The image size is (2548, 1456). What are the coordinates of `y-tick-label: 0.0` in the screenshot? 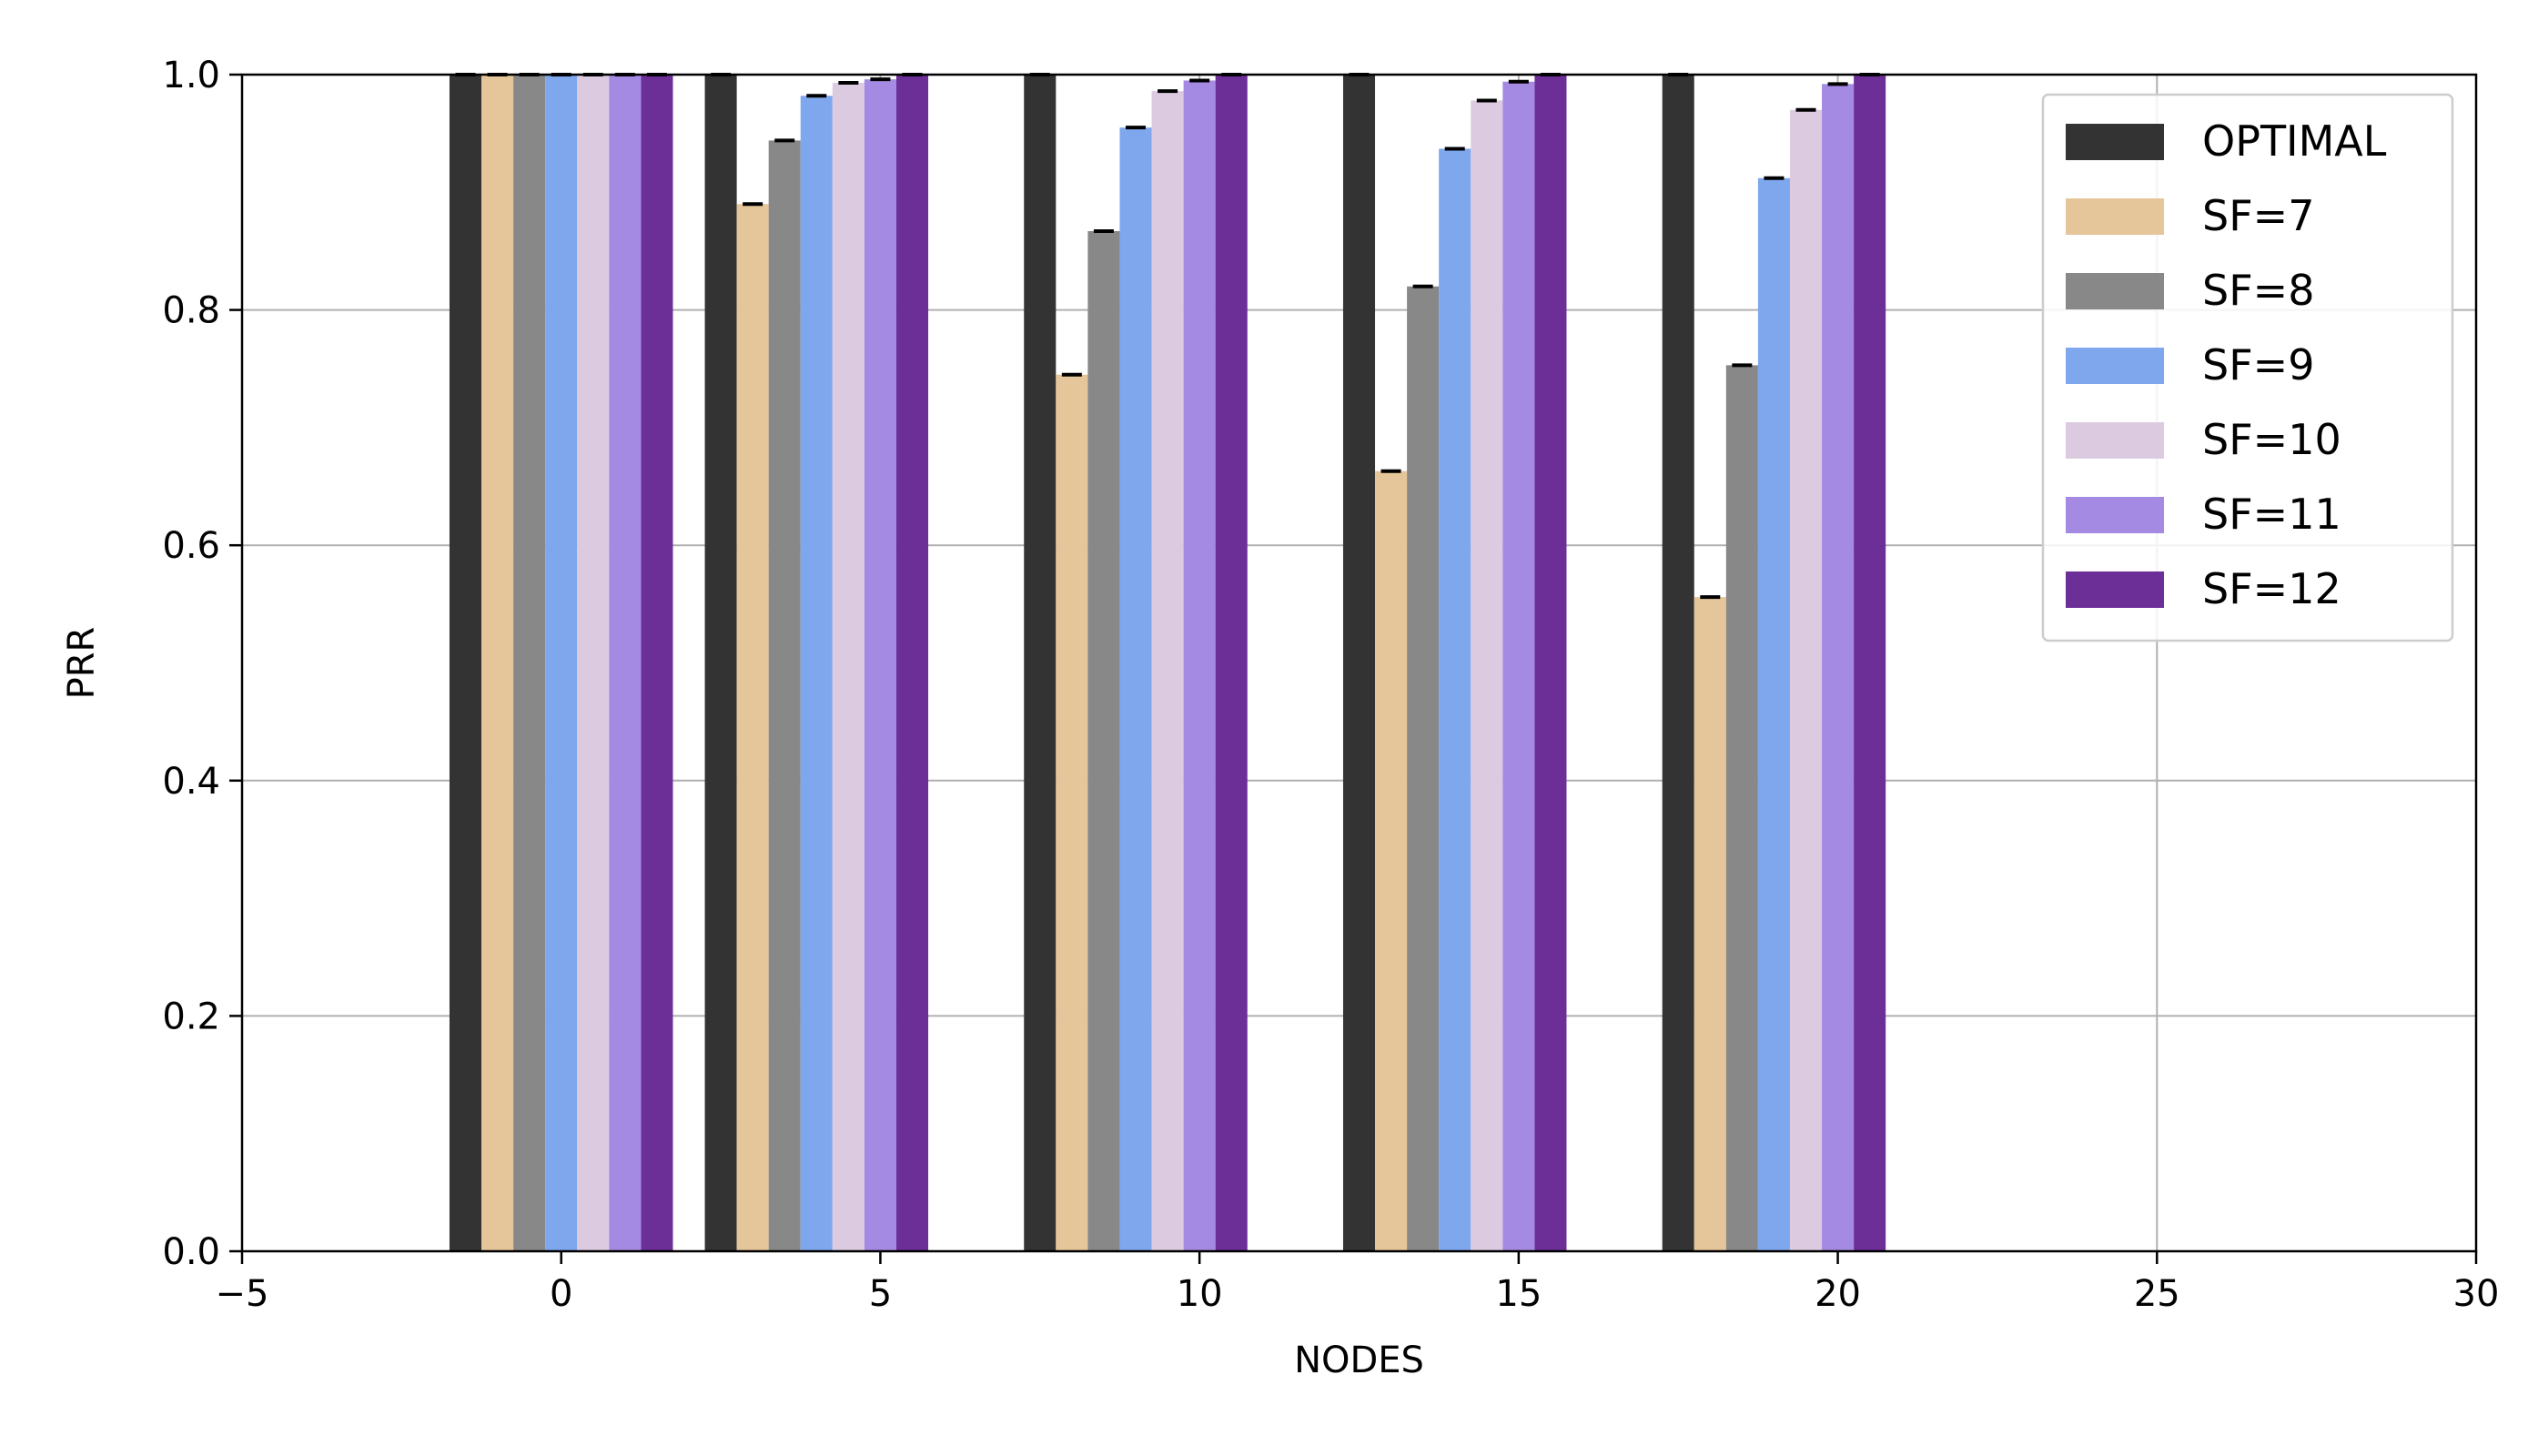 It's located at (191, 1252).